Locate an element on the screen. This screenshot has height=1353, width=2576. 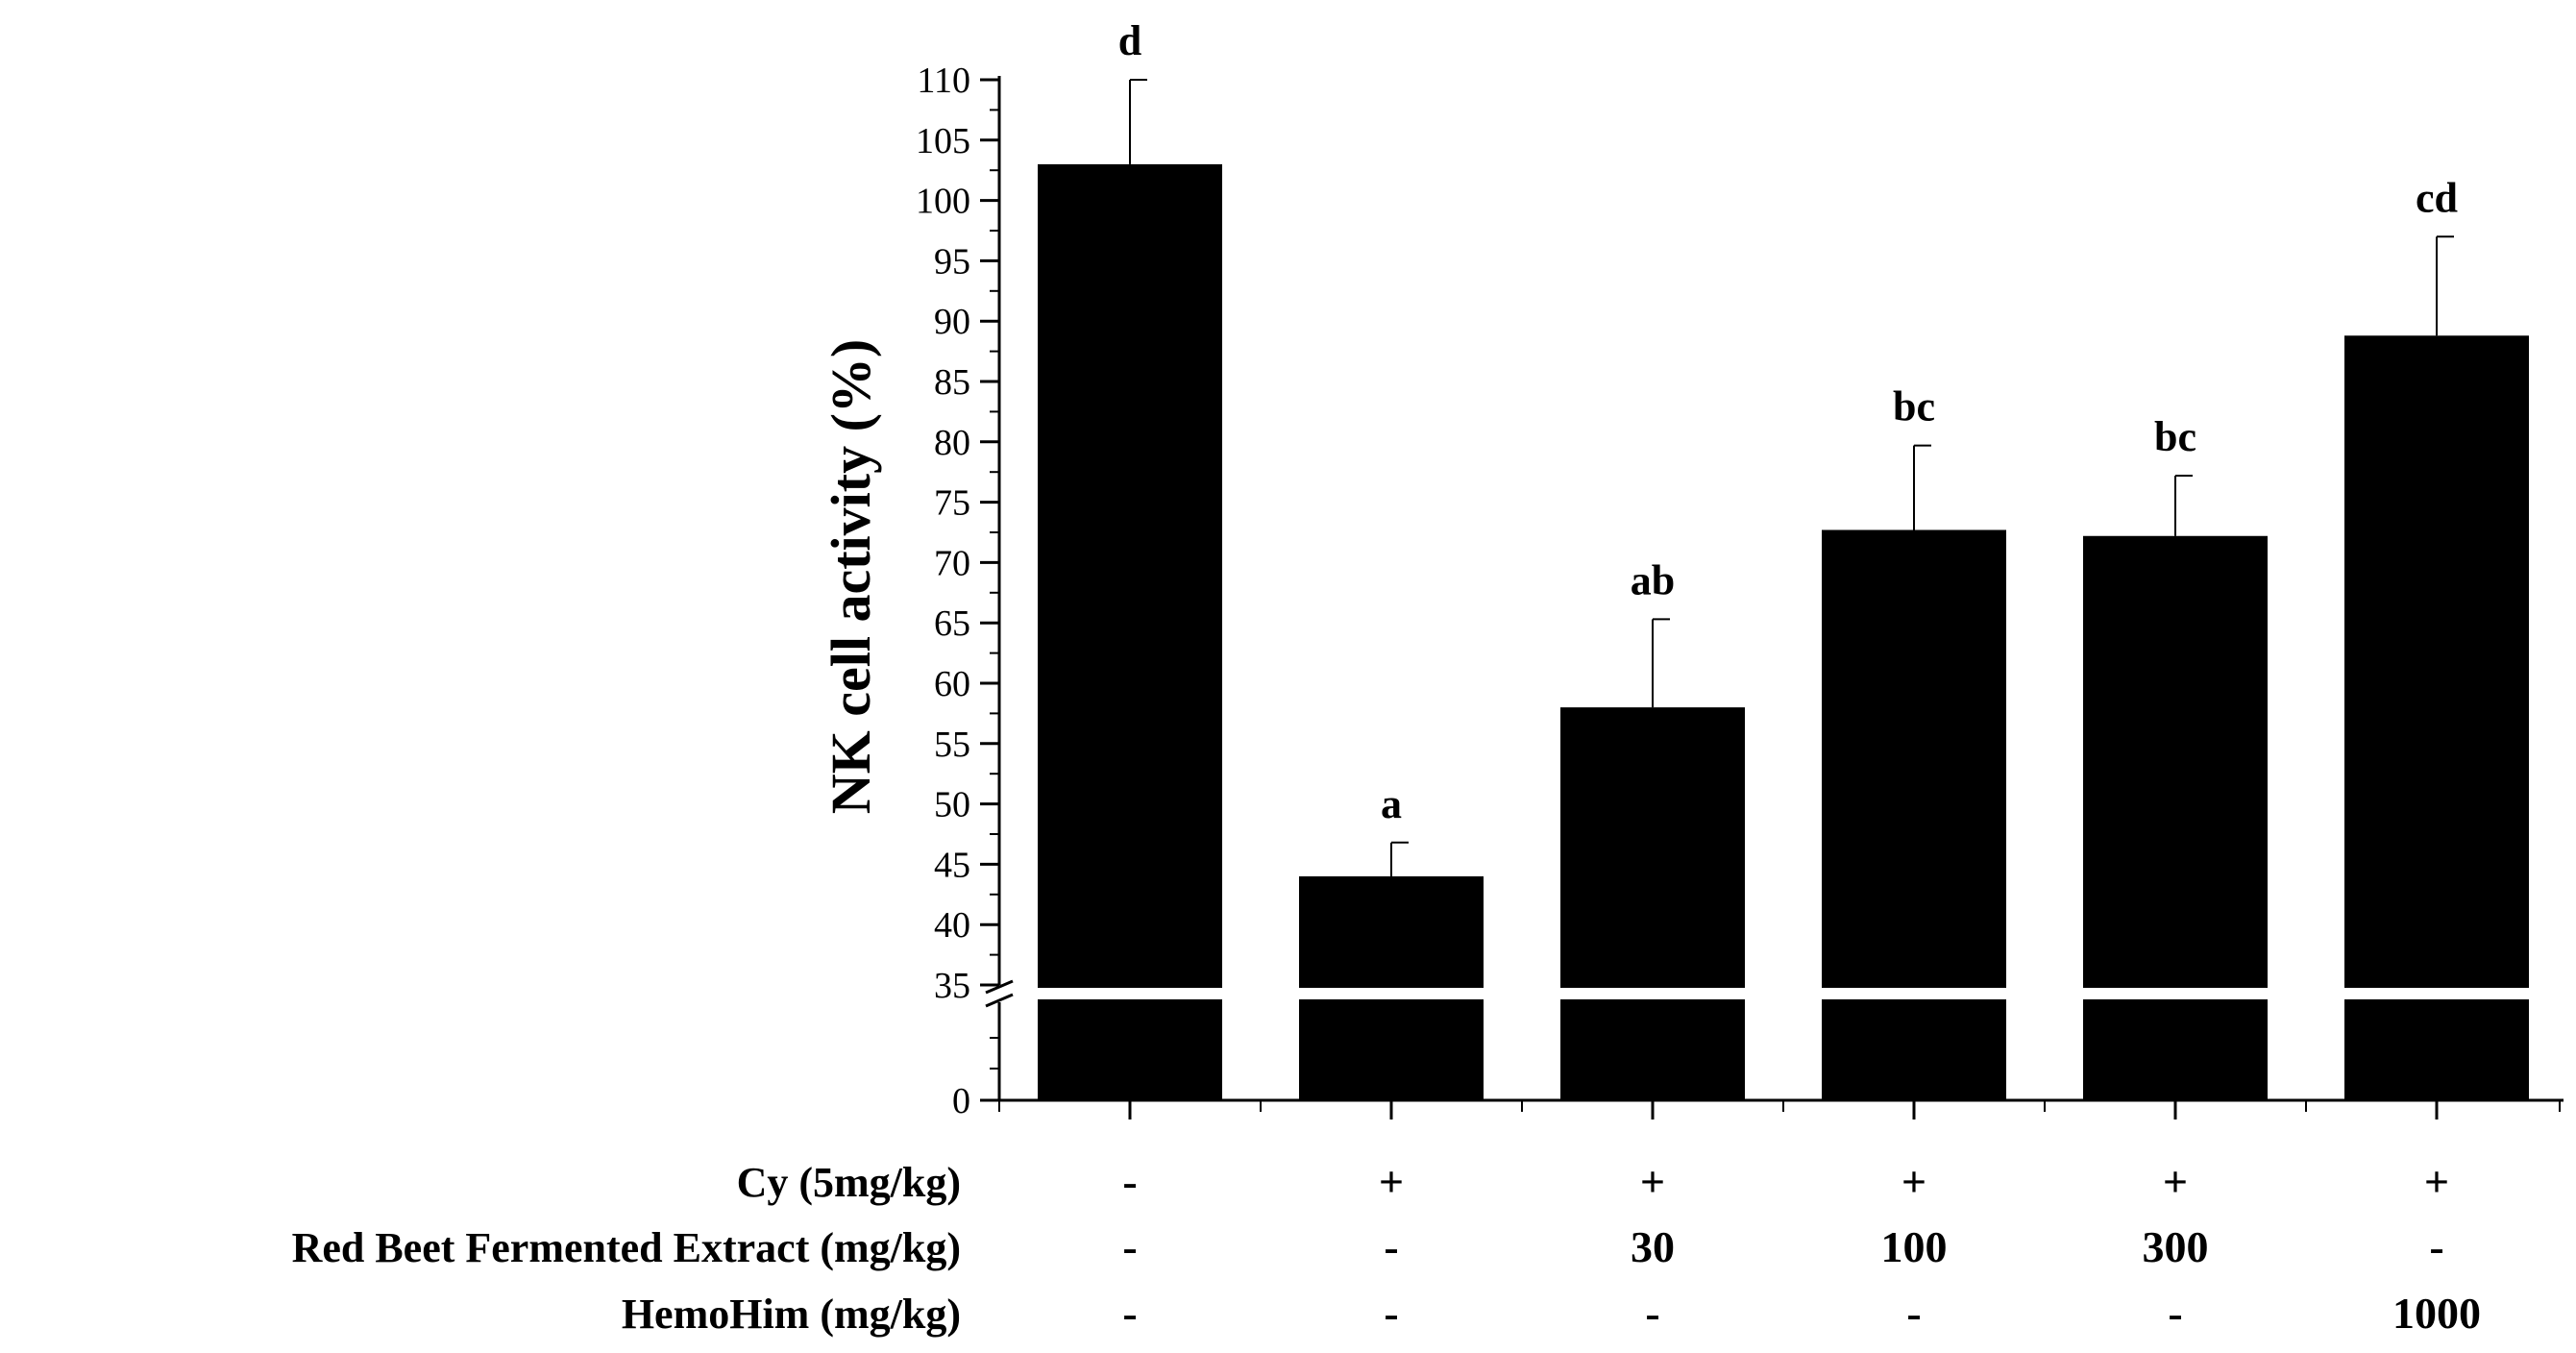
y-tick-label-100: 100 is located at coordinates (943, 202).